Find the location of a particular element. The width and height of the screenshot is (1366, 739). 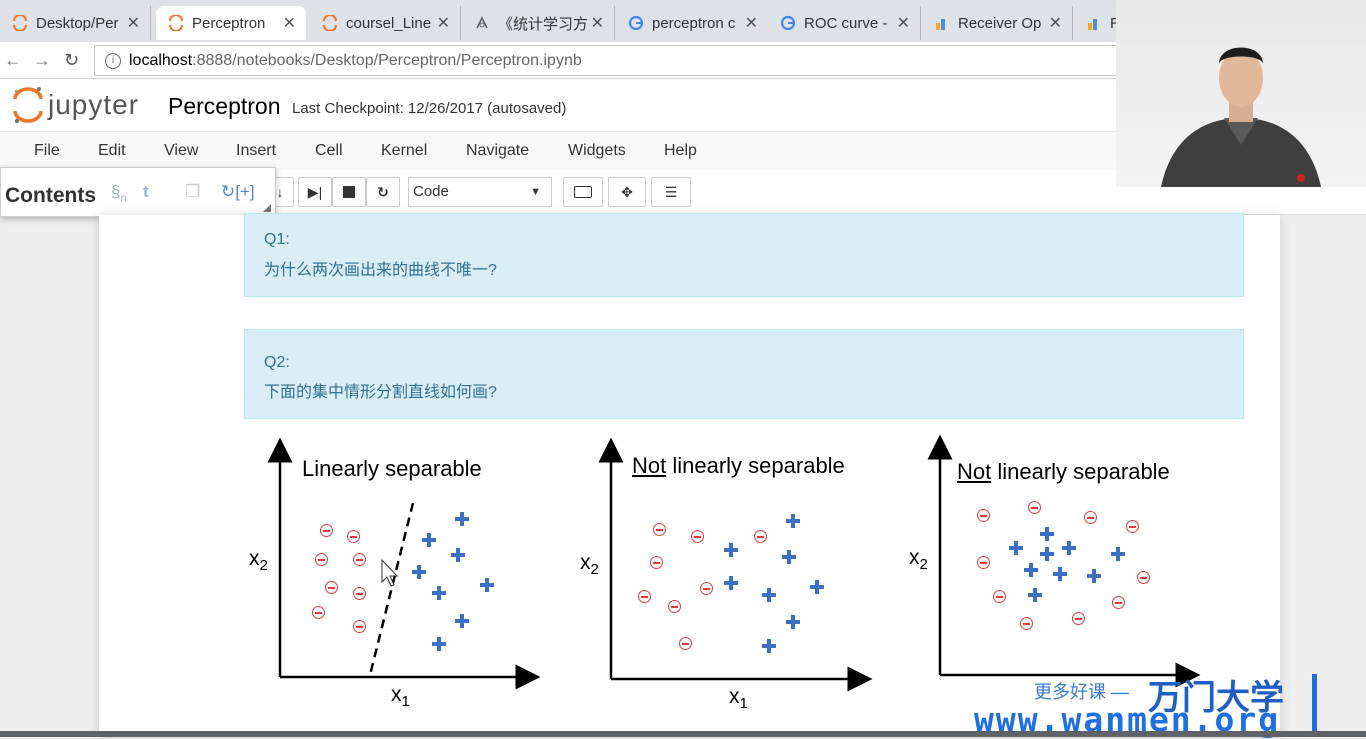

restart-button: ↻ is located at coordinates (383, 192).